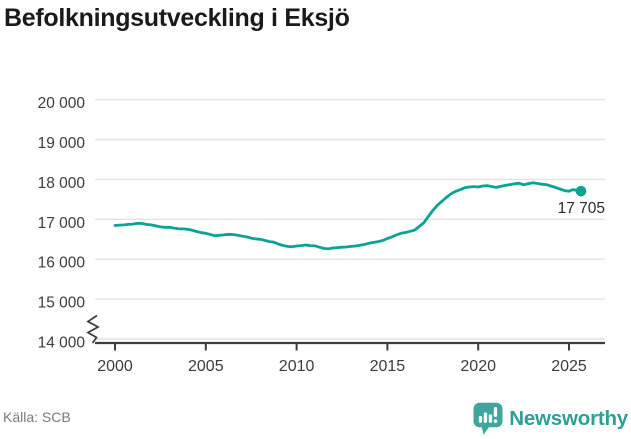 The height and width of the screenshot is (439, 631). I want to click on y-tick-label: 15 000, so click(62, 303).